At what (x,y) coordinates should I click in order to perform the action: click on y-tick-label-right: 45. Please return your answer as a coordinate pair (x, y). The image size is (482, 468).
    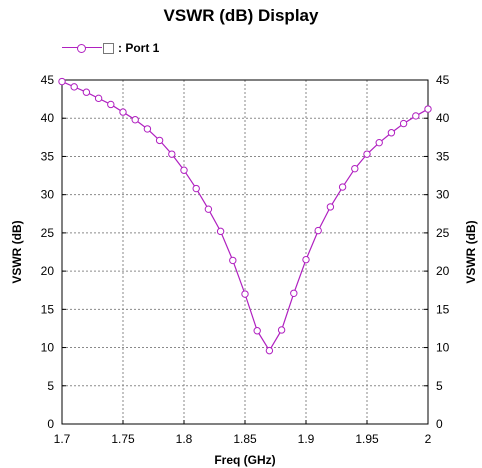
    Looking at the image, I should click on (443, 80).